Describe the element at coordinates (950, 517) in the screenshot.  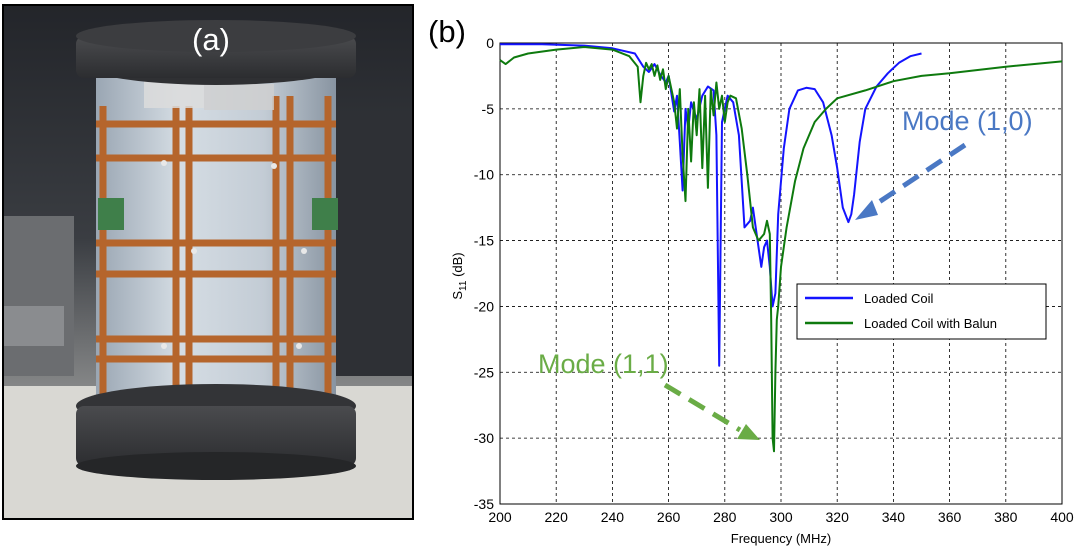
I see `x-tick-label: 360` at that location.